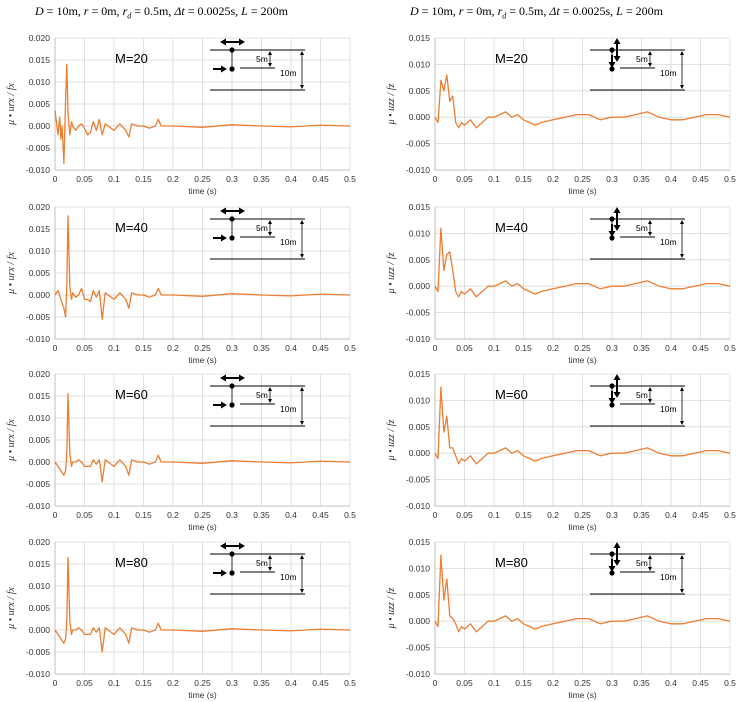  What do you see at coordinates (143, 515) in the screenshot?
I see `x-tick-label: 0.15` at bounding box center [143, 515].